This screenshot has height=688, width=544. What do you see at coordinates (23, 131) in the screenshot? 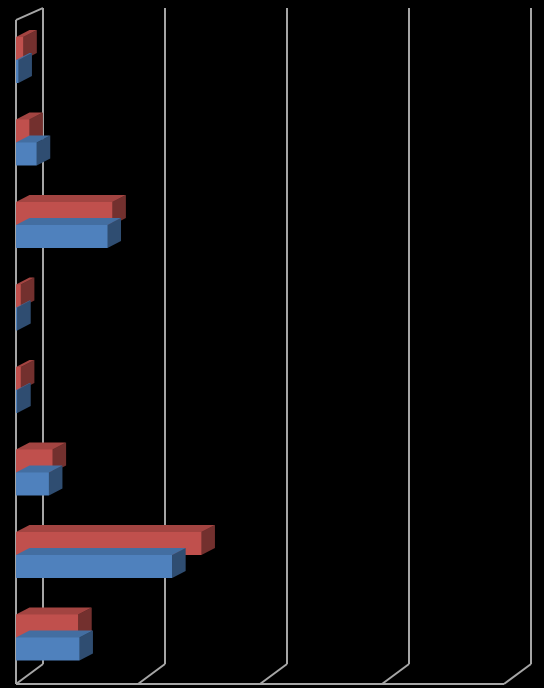
I see `bar-s1-c1-front` at bounding box center [23, 131].